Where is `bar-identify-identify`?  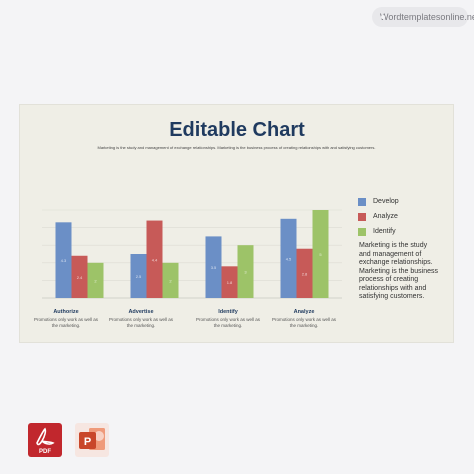
bar-identify-identify is located at coordinates (245, 271).